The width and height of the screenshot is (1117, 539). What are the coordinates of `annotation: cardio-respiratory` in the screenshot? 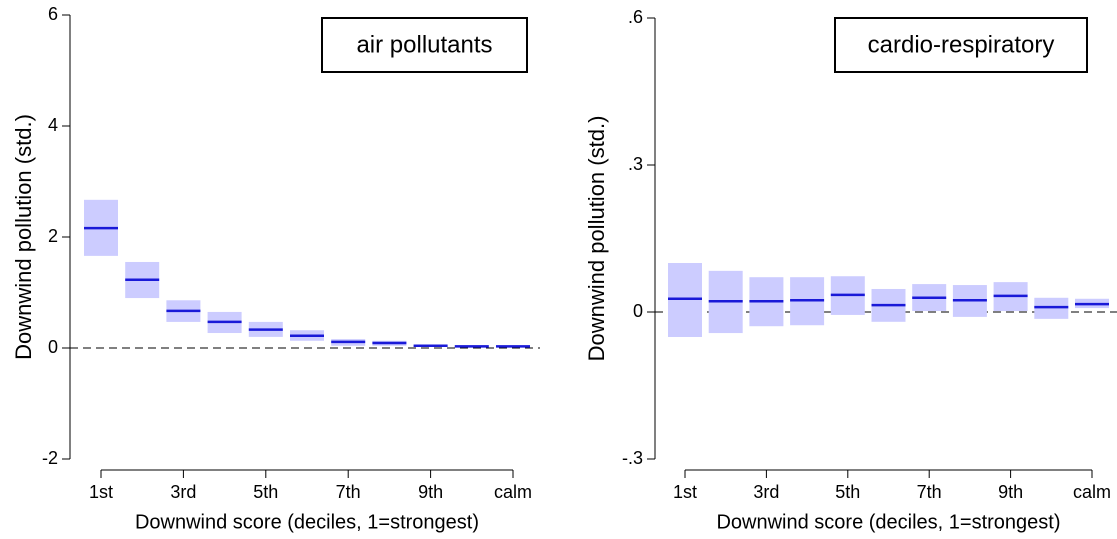 It's located at (961, 44).